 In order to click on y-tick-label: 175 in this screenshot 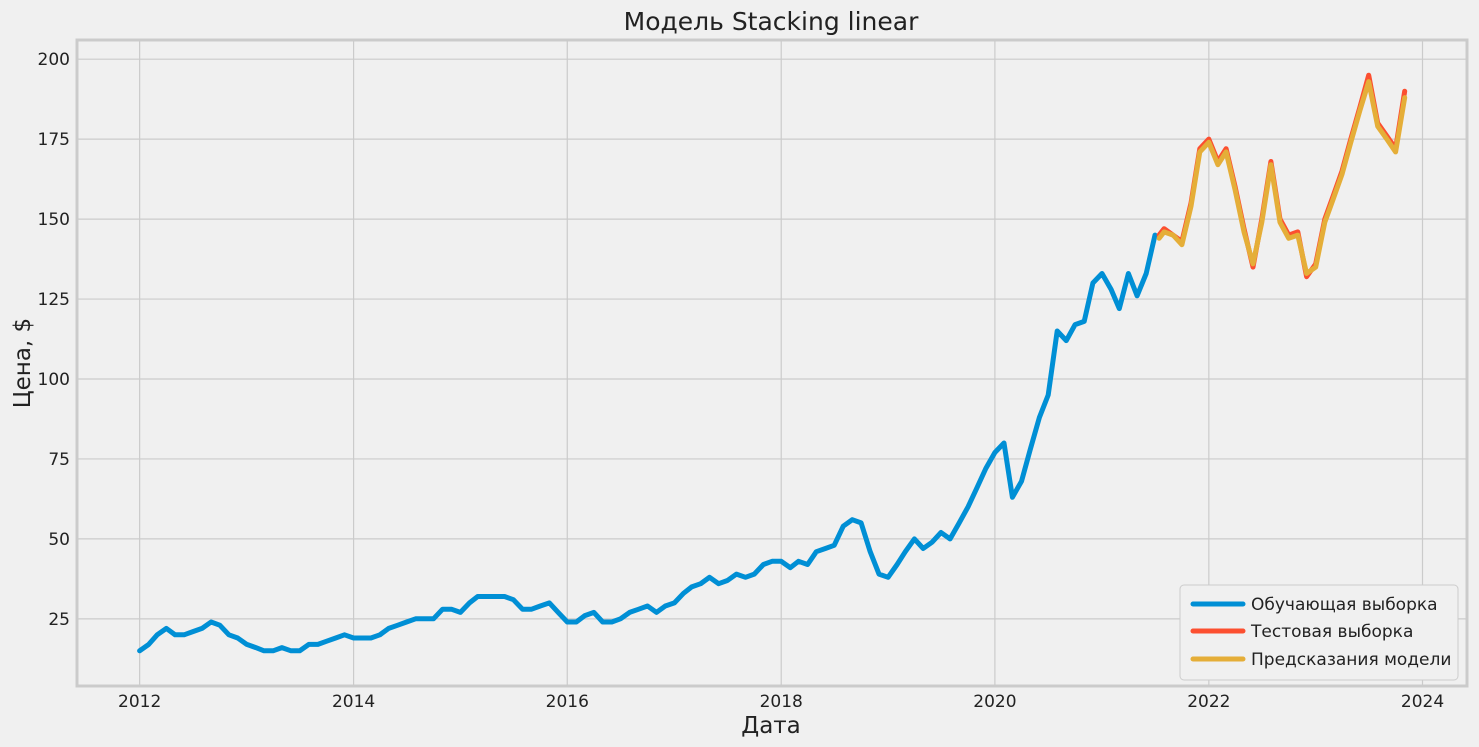, I will do `click(54, 140)`.